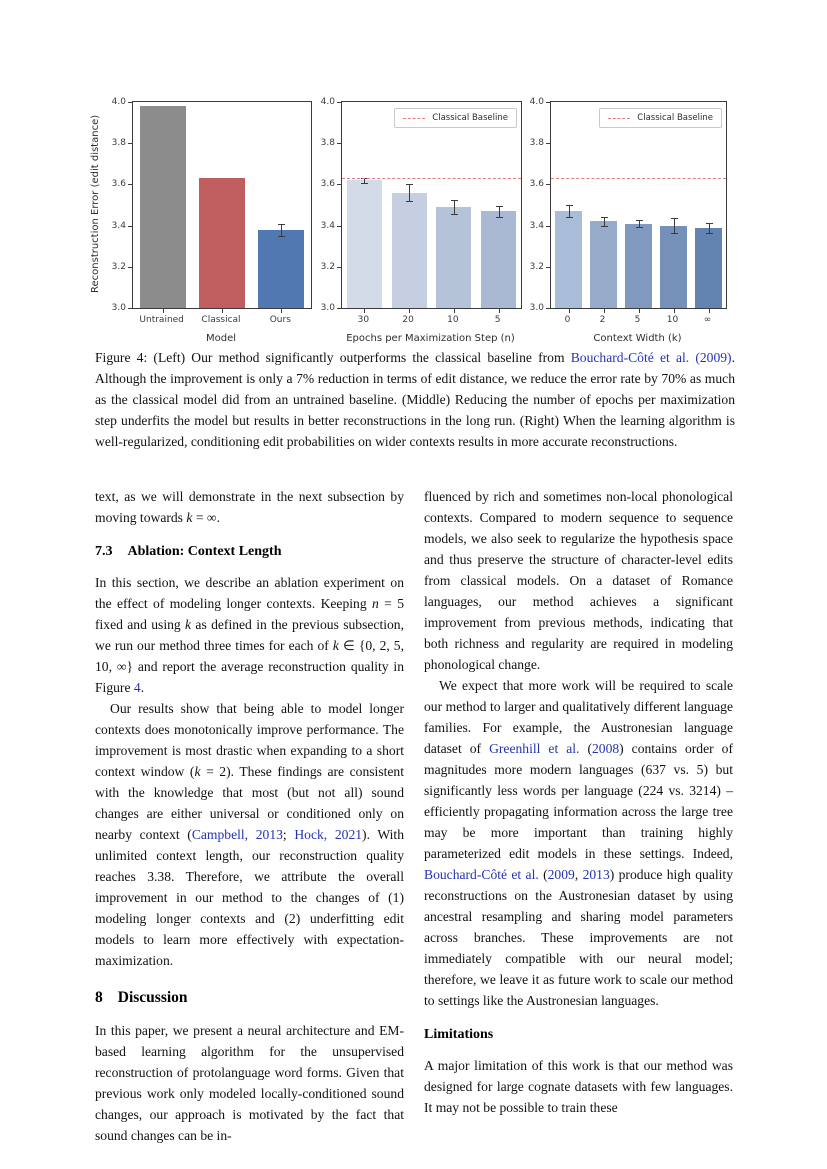 This screenshot has height=1169, width=827. What do you see at coordinates (375, 603) in the screenshot?
I see `math-variable: n` at bounding box center [375, 603].